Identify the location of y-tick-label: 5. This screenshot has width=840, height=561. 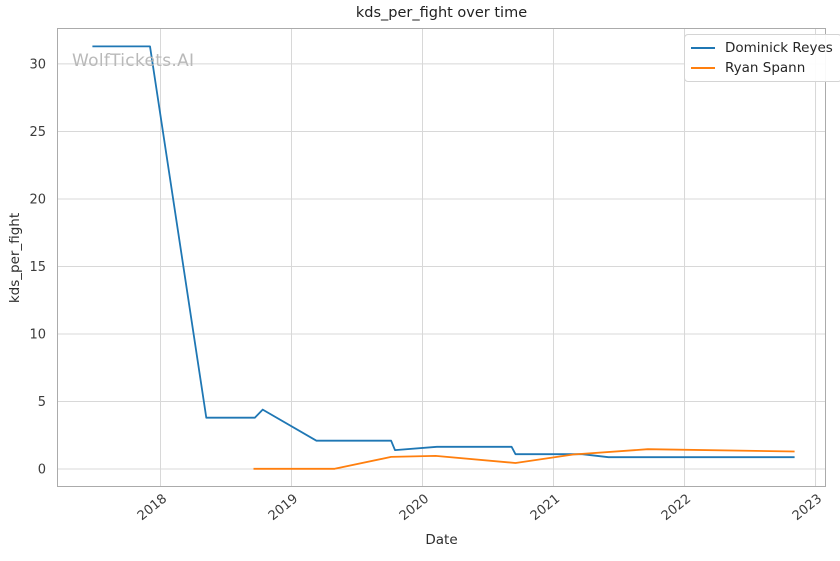
(42, 402).